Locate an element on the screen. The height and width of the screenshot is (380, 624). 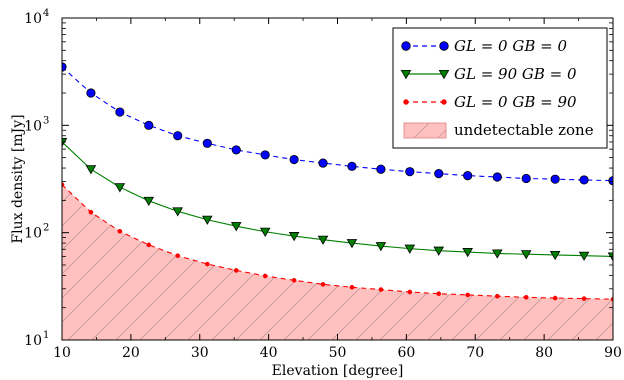
legend-label: undetectable zone is located at coordinates (524, 130).